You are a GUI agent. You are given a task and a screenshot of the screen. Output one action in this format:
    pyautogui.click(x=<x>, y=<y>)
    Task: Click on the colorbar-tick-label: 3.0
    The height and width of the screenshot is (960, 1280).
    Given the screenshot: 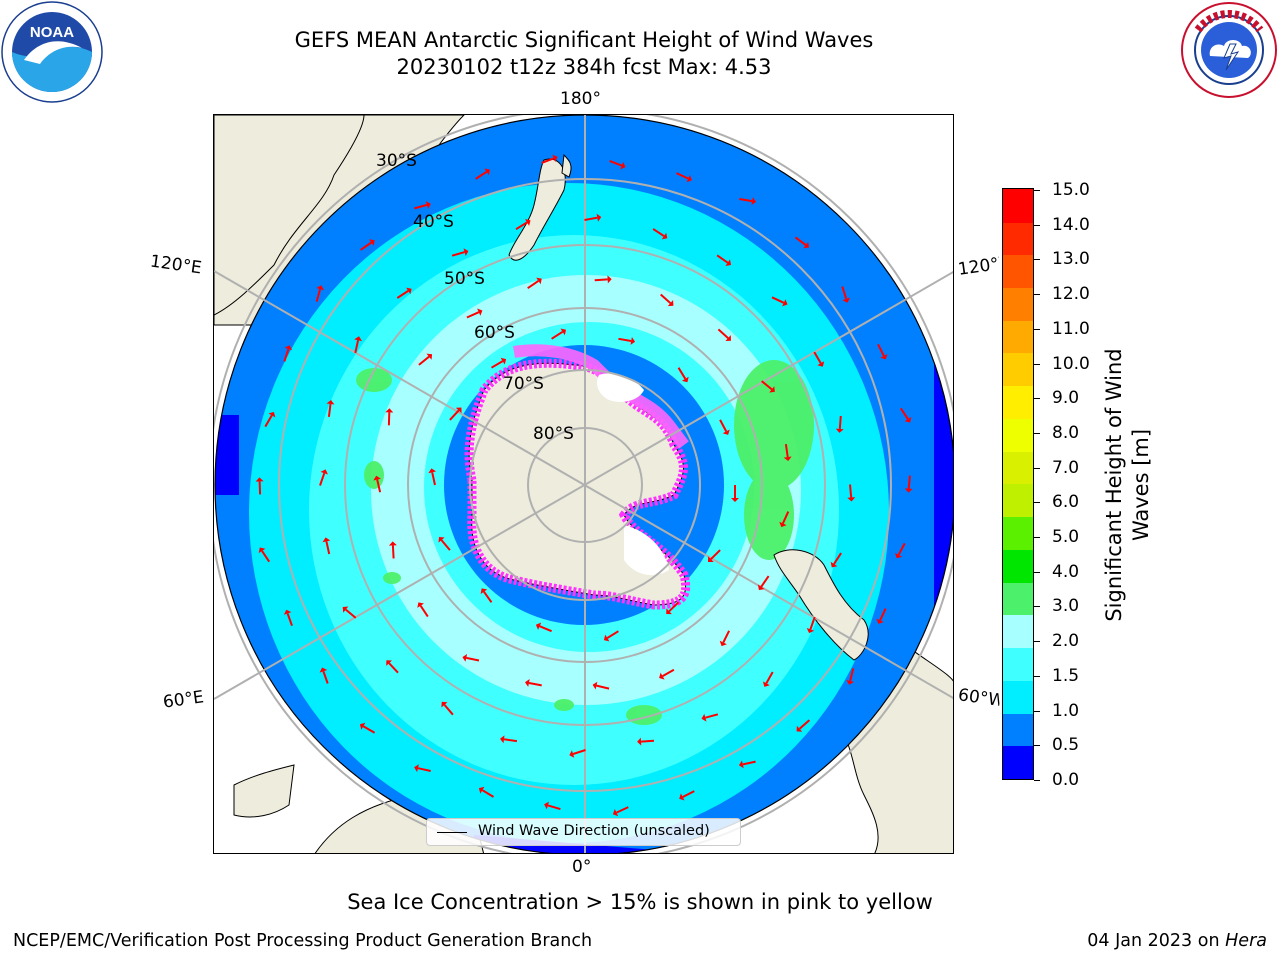 What is the action you would take?
    pyautogui.click(x=1066, y=606)
    